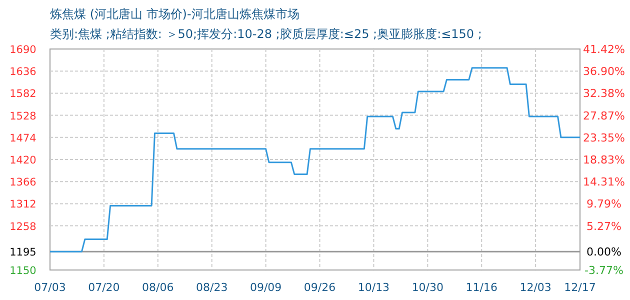 Image resolution: width=630 pixels, height=300 pixels. Describe the element at coordinates (50, 287) in the screenshot. I see `x-tick-label: 07/03` at that location.